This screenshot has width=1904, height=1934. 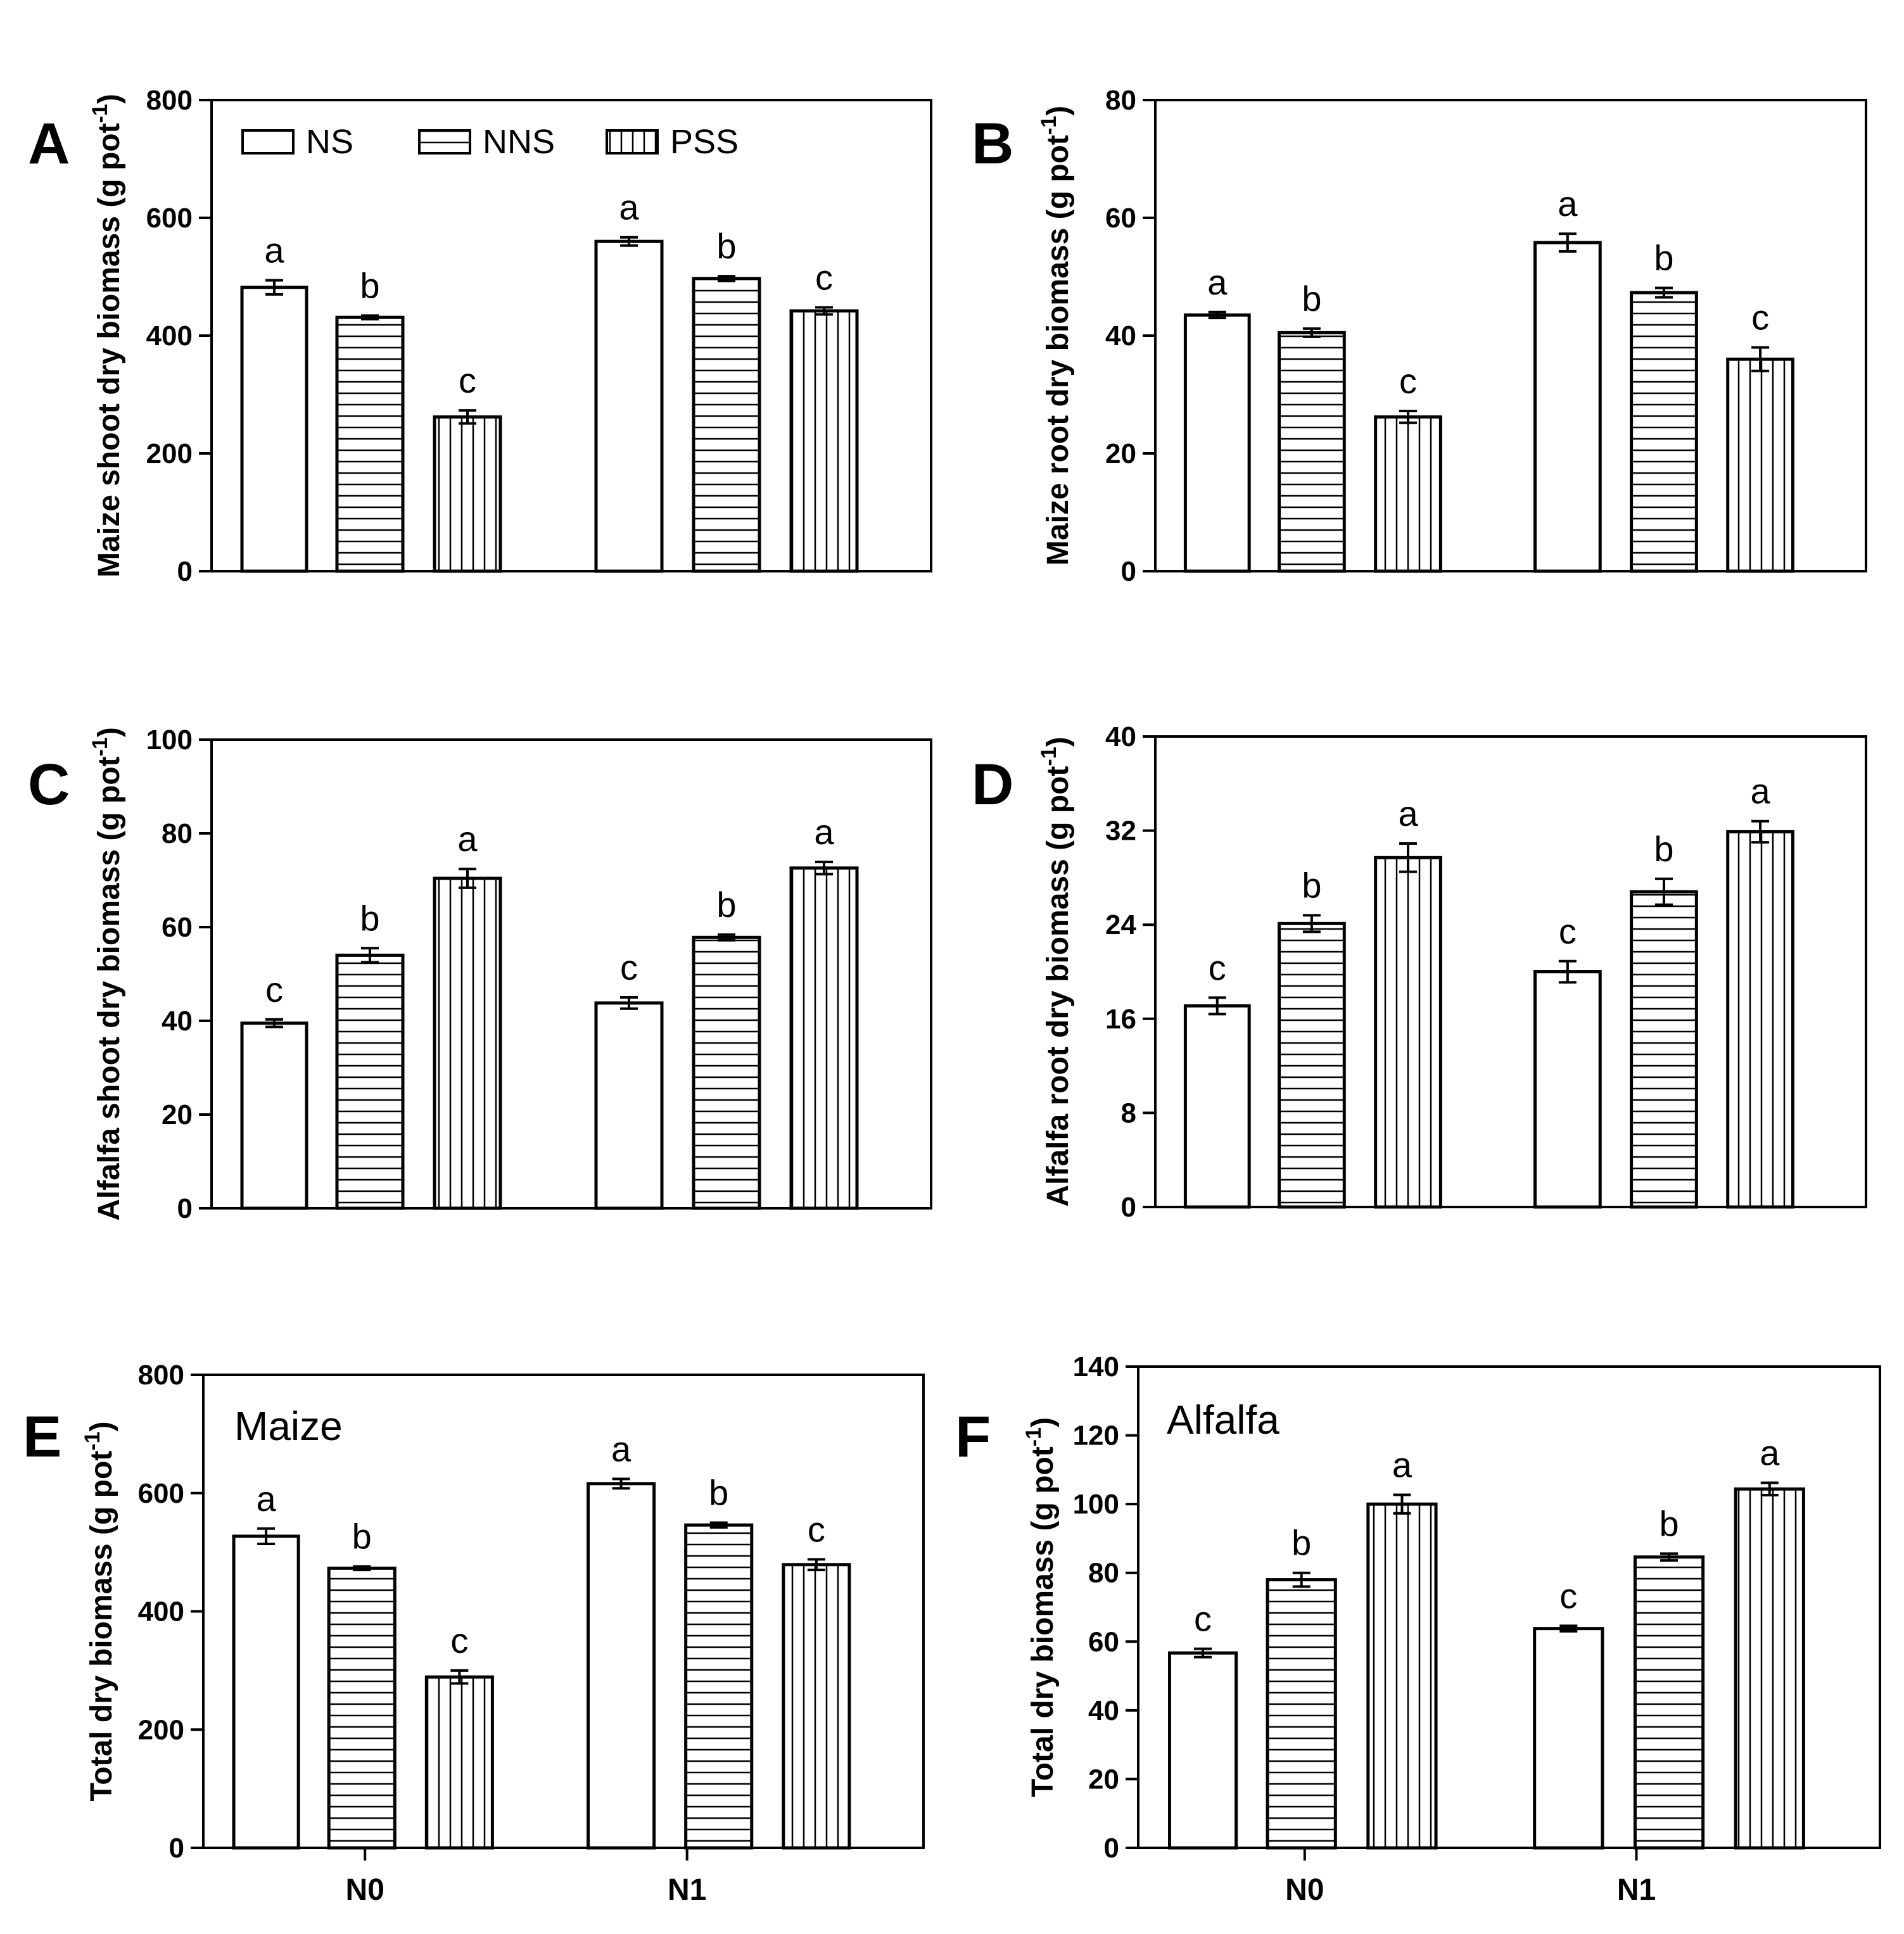 What do you see at coordinates (704, 142) in the screenshot?
I see `legend-label-pss: PSS` at bounding box center [704, 142].